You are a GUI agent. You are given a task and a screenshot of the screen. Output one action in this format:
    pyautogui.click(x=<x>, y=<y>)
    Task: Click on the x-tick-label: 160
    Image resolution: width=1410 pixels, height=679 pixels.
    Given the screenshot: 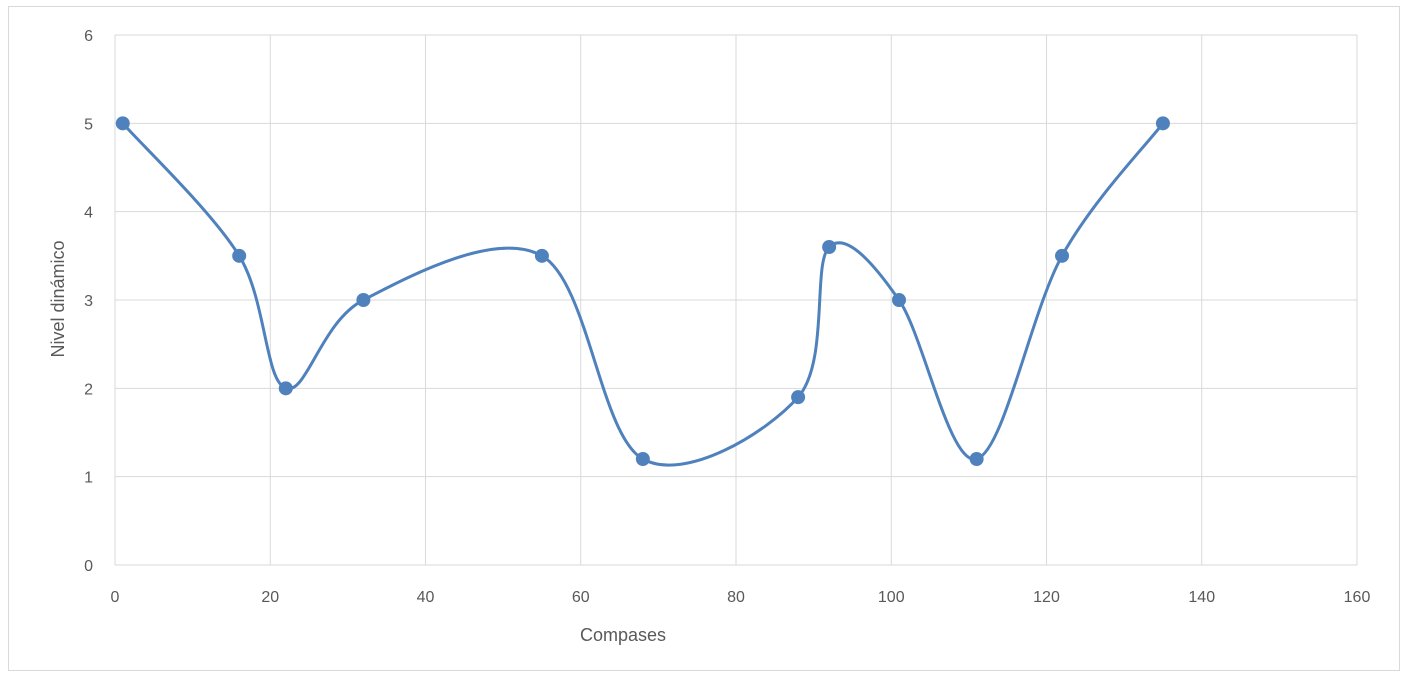 What is the action you would take?
    pyautogui.click(x=1357, y=597)
    